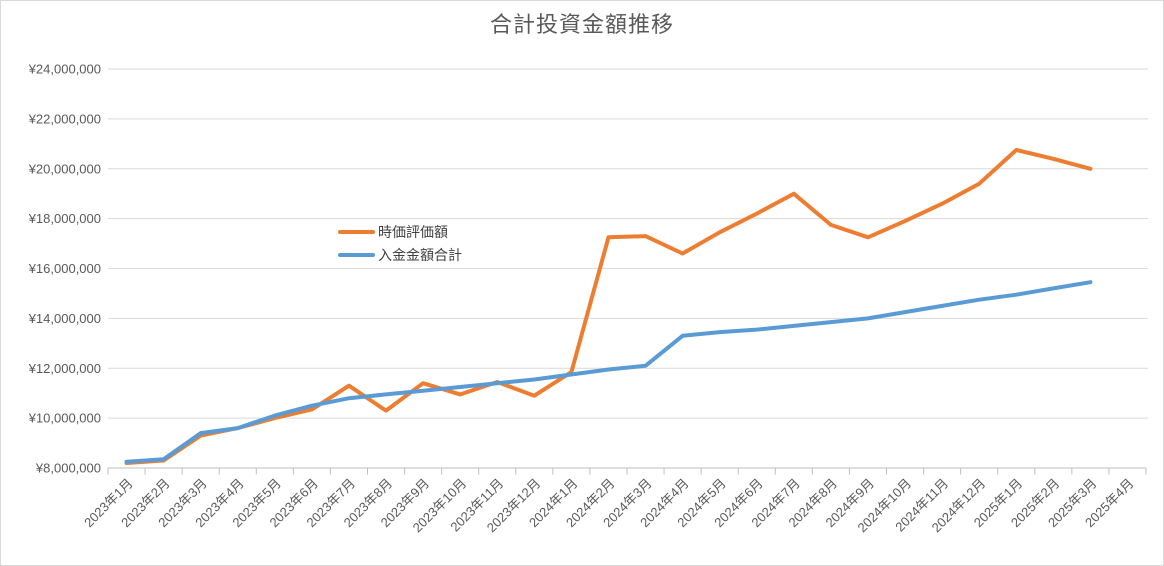 The height and width of the screenshot is (566, 1164). I want to click on legend-line-swatch-orange, so click(356, 231).